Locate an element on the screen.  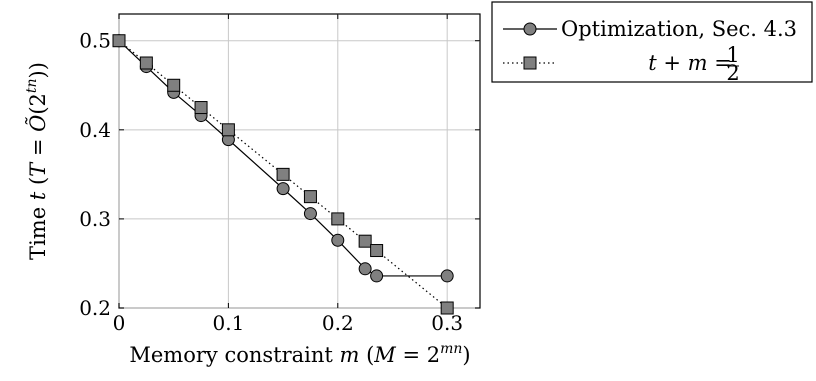
y-tick-label: 0.5 is located at coordinates (95, 41).